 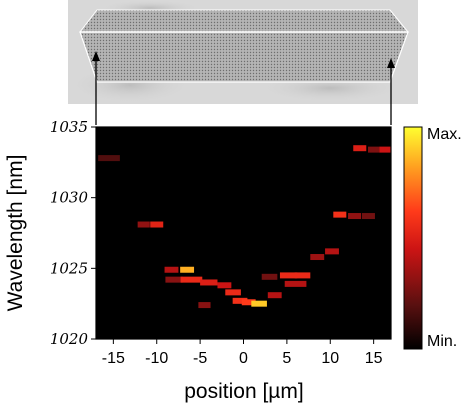 What do you see at coordinates (374, 358) in the screenshot?
I see `x-tick-label: 15` at bounding box center [374, 358].